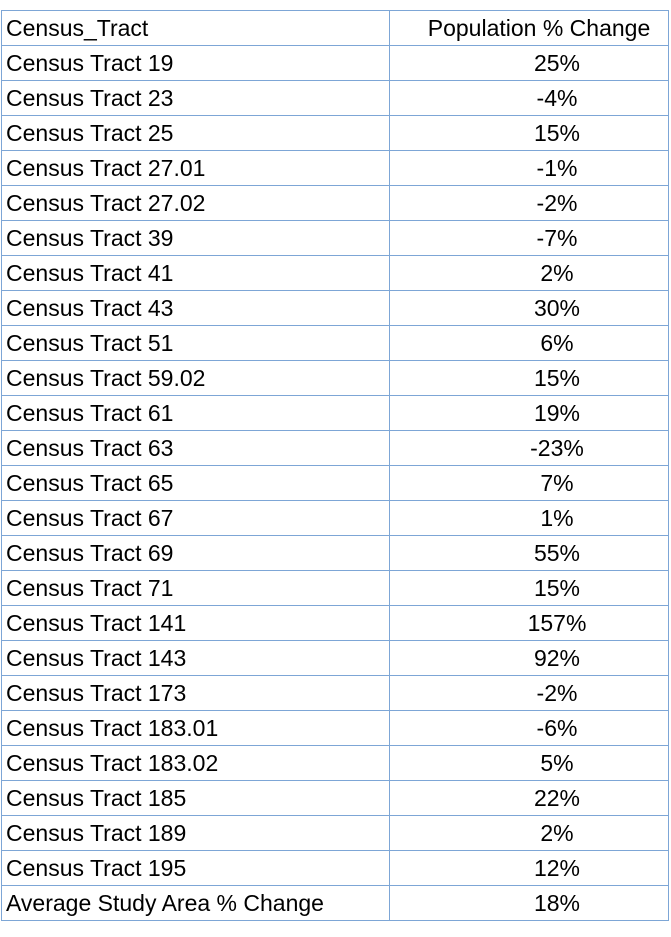  I want to click on table-row: Census Tract 19 25%, so click(335, 63).